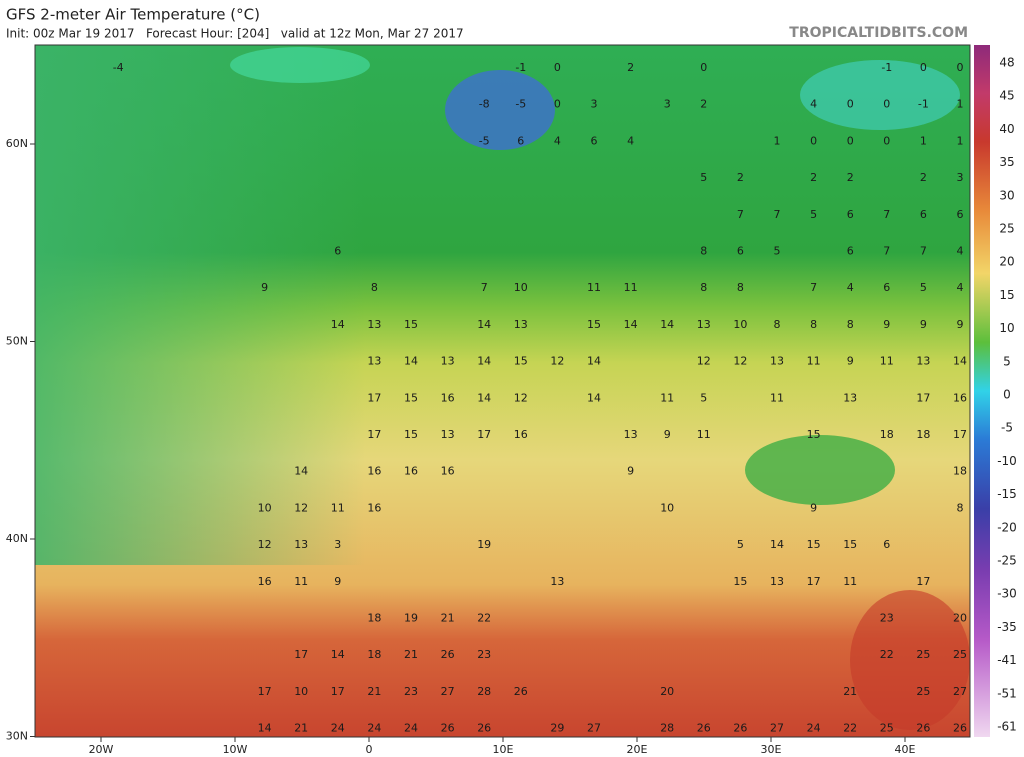 The height and width of the screenshot is (757, 1024). I want to click on lon-label: 20W, so click(101, 749).